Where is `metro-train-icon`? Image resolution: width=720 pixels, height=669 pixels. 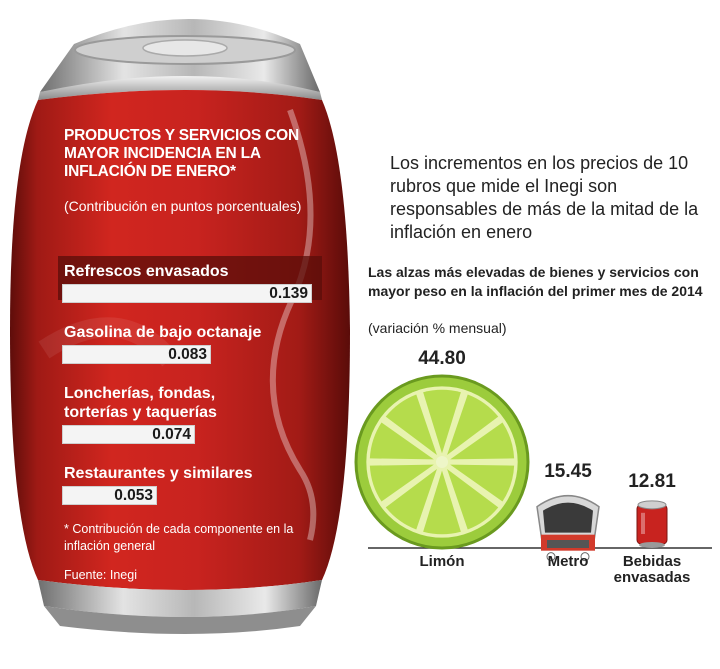
metro-train-icon is located at coordinates (568, 528).